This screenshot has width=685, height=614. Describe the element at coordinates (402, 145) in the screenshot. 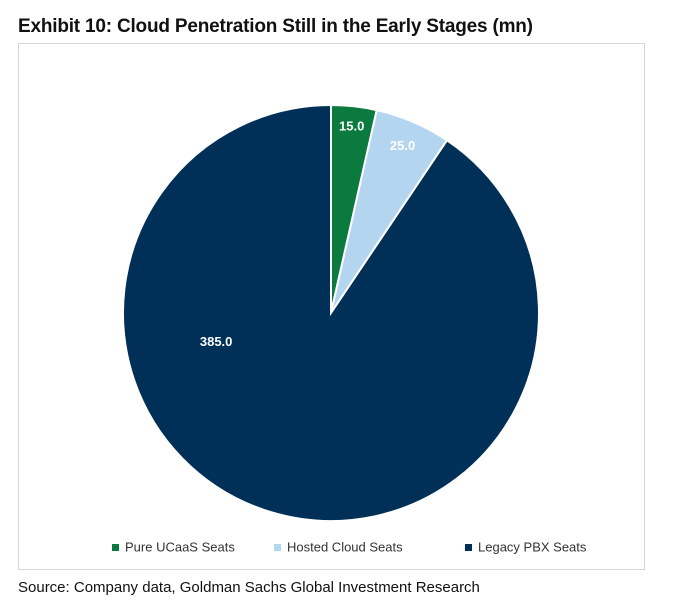

I see `data-label-hosted-cloud-seats: 25.0` at that location.